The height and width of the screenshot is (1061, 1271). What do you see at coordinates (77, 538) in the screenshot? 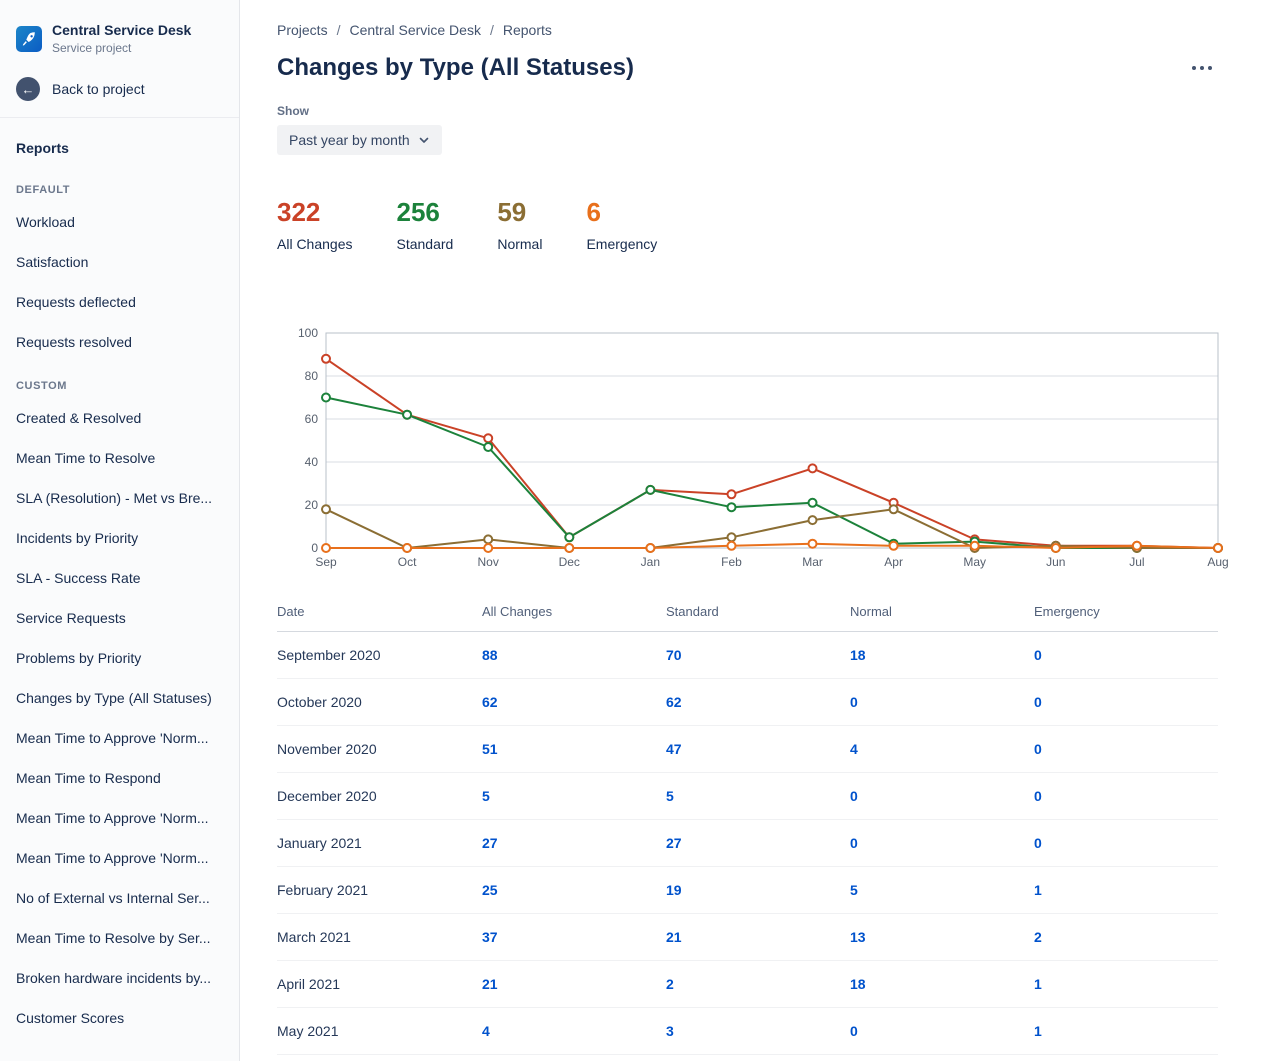
I see `sidebar-item: Incidents by Priority` at bounding box center [77, 538].